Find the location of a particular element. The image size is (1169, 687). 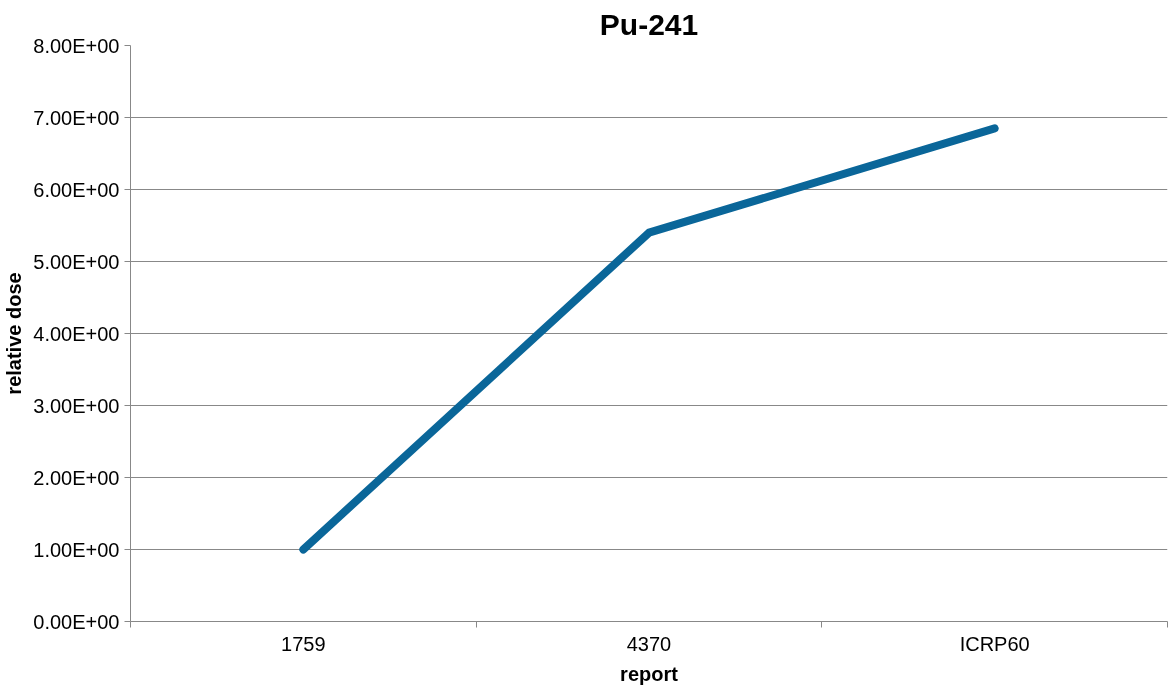

y-tick-label: 7.00E+00 is located at coordinates (76, 117).